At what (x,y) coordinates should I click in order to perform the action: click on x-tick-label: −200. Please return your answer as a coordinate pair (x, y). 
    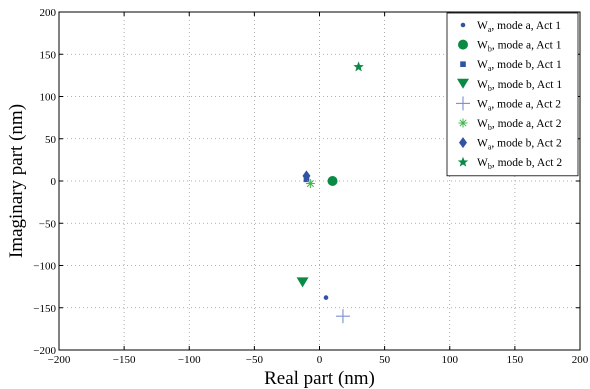
    Looking at the image, I should click on (59, 360).